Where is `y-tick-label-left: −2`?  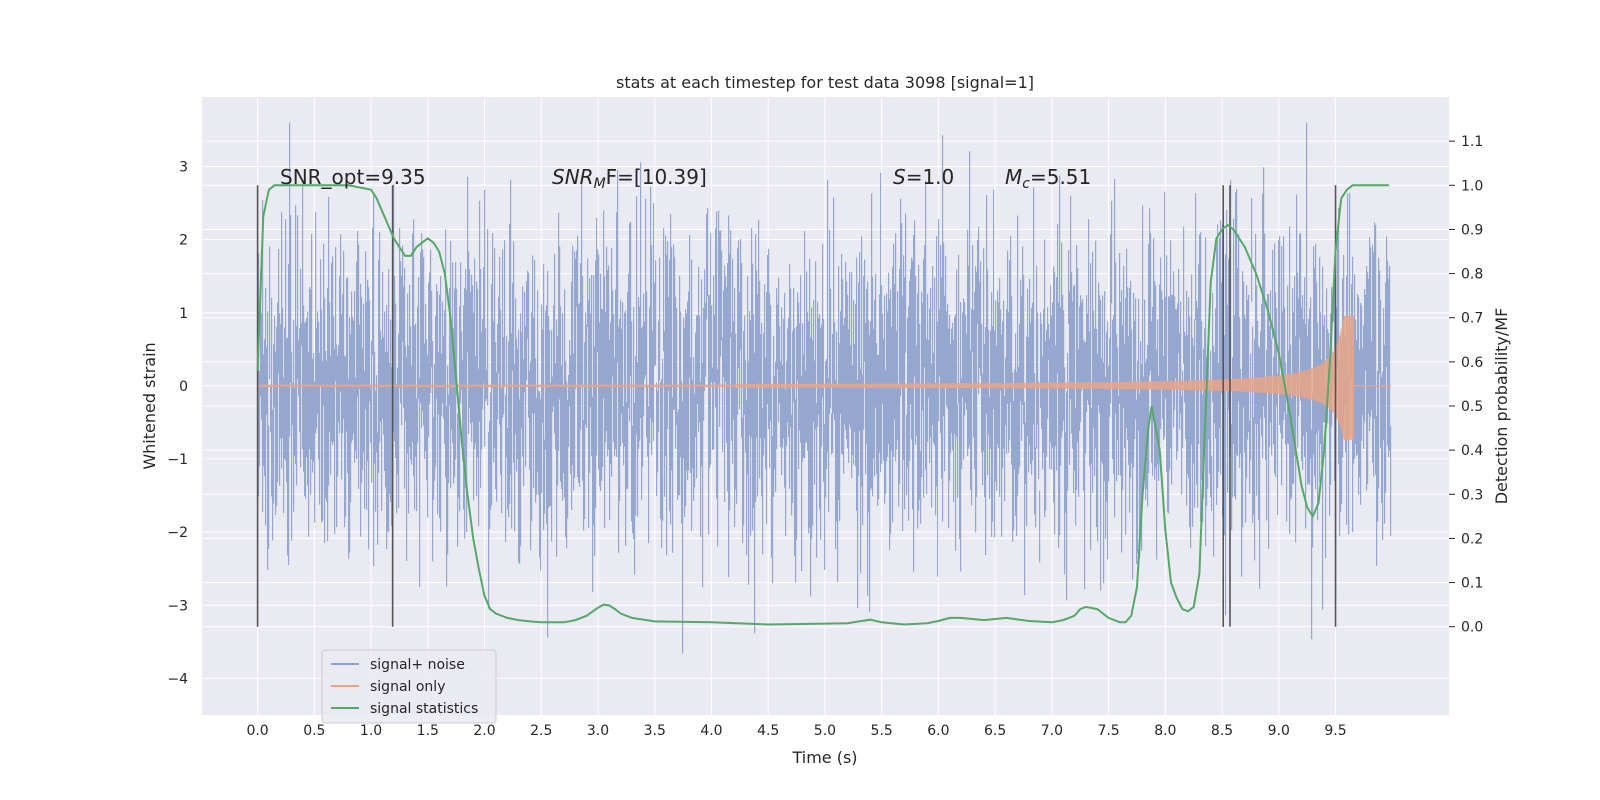 y-tick-label-left: −2 is located at coordinates (177, 533).